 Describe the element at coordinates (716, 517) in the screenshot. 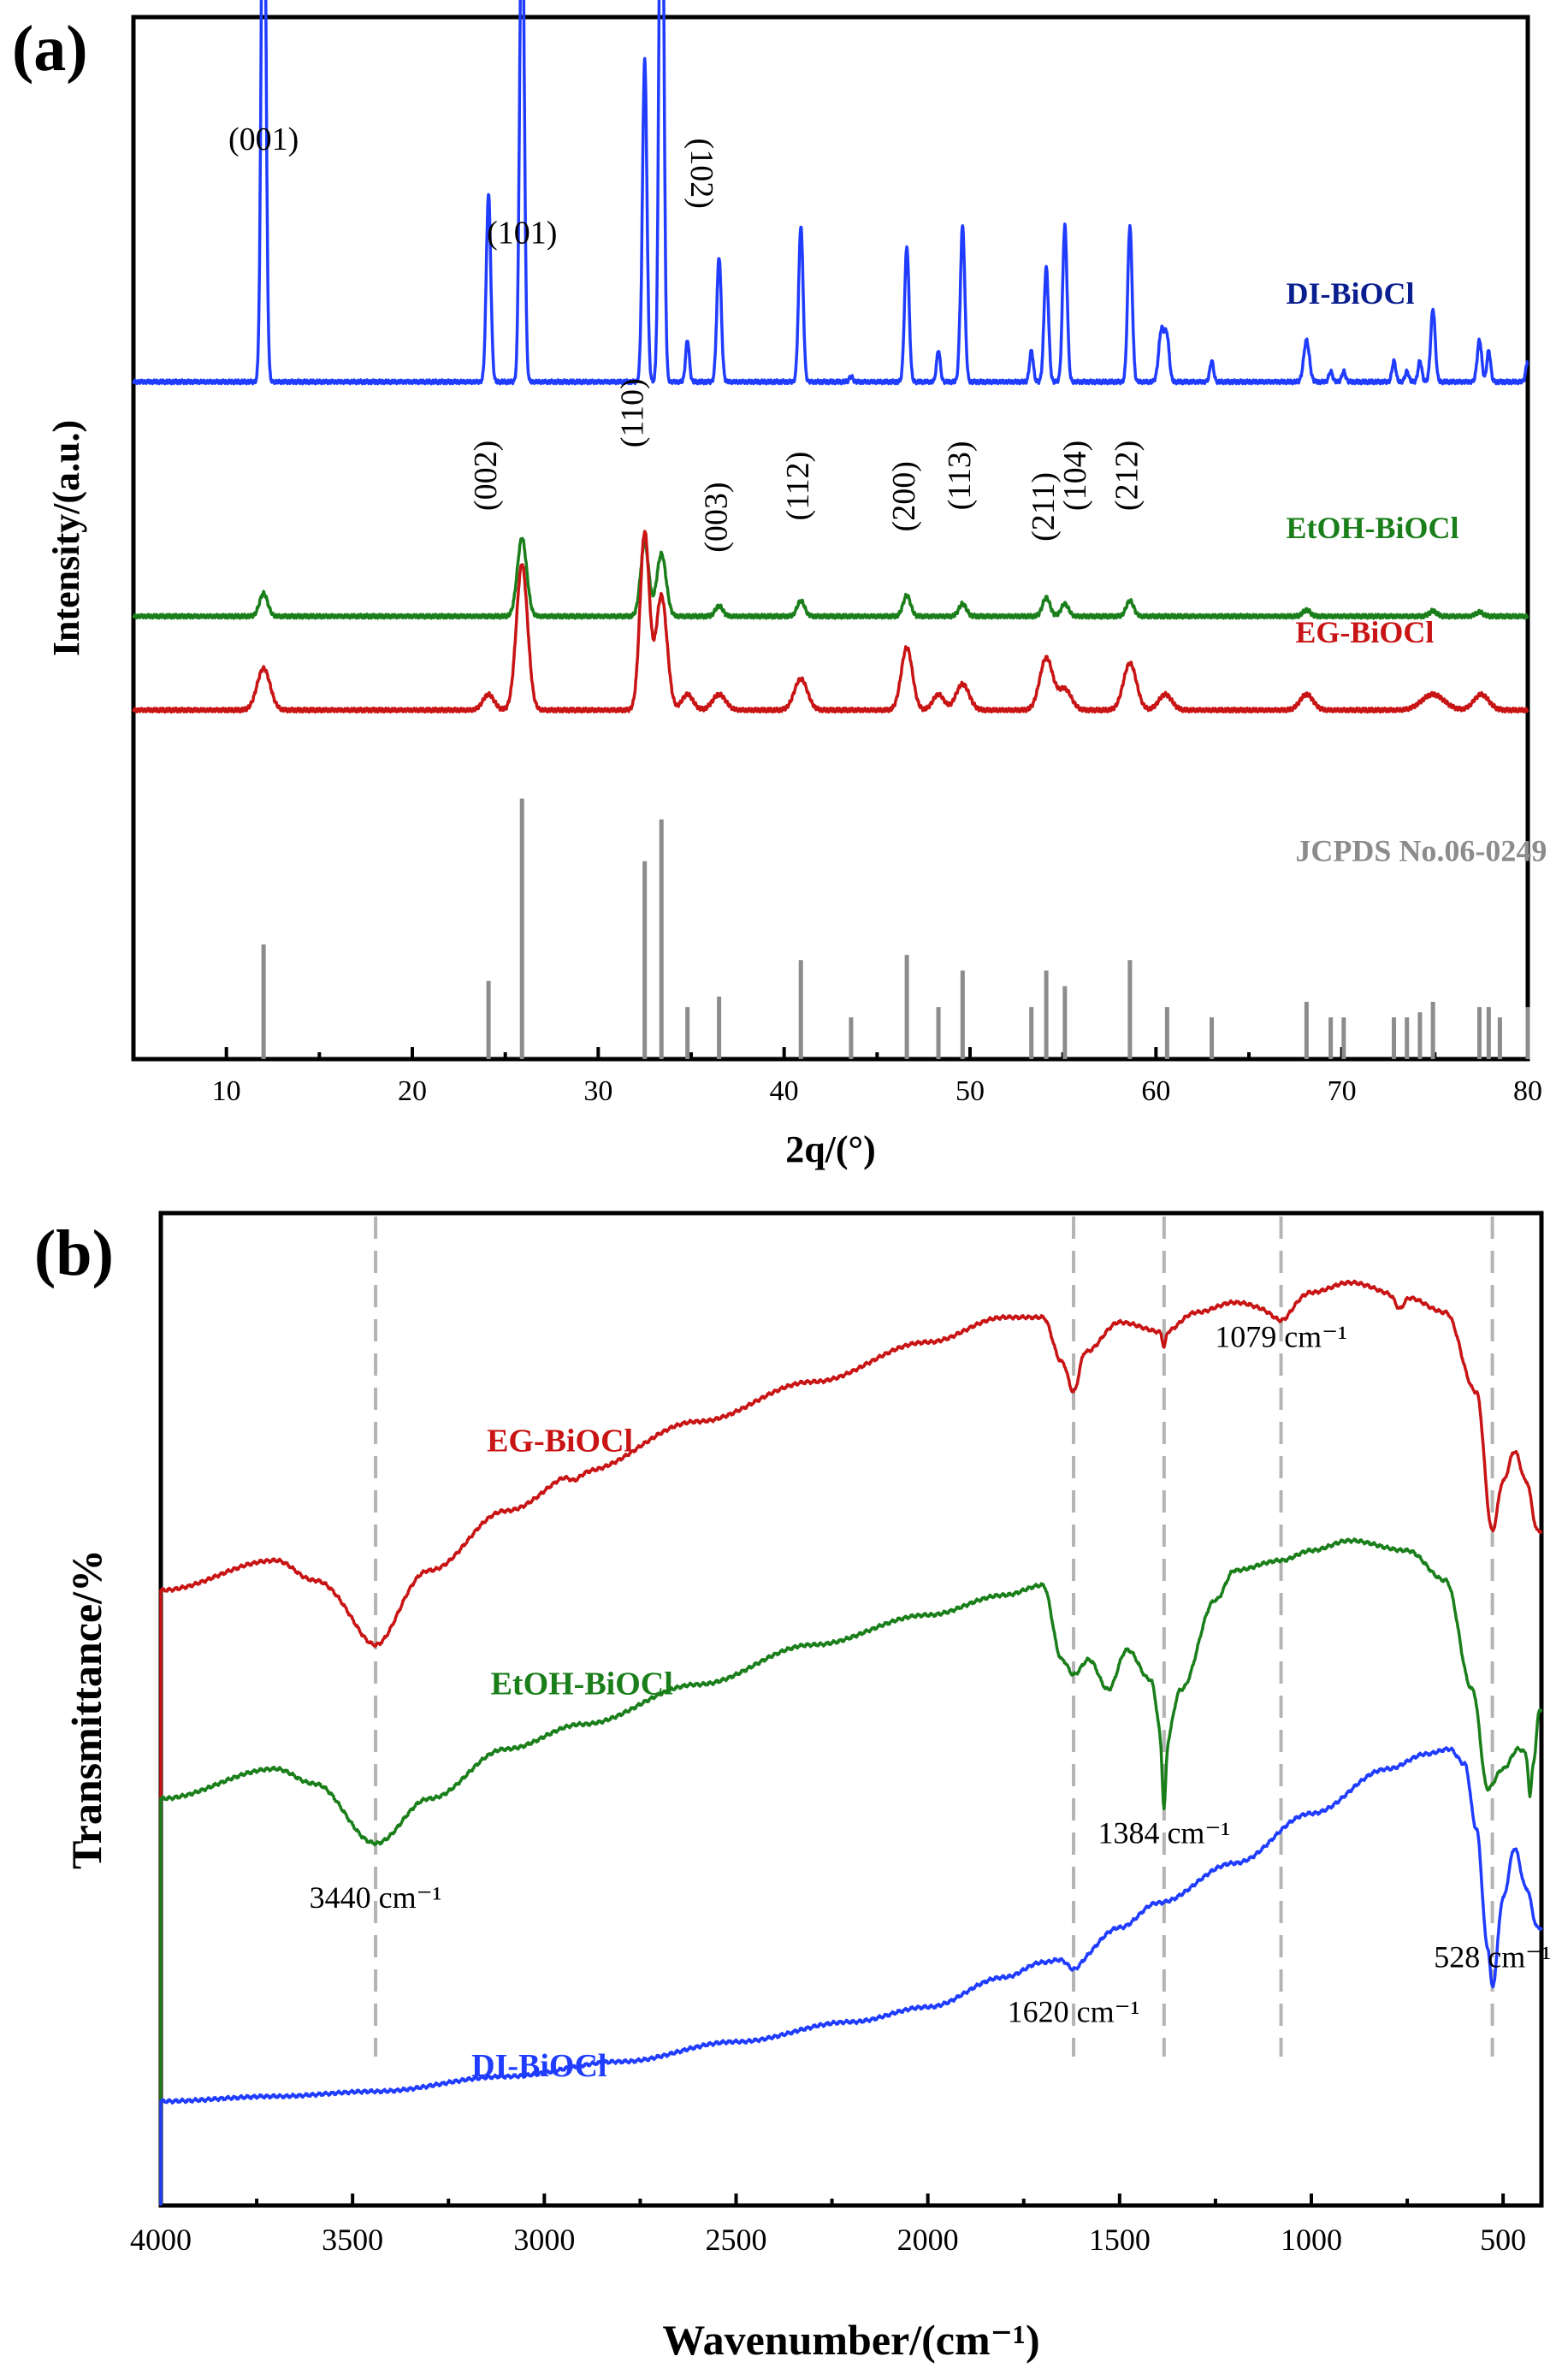

I see `hkl-label: (003)` at that location.